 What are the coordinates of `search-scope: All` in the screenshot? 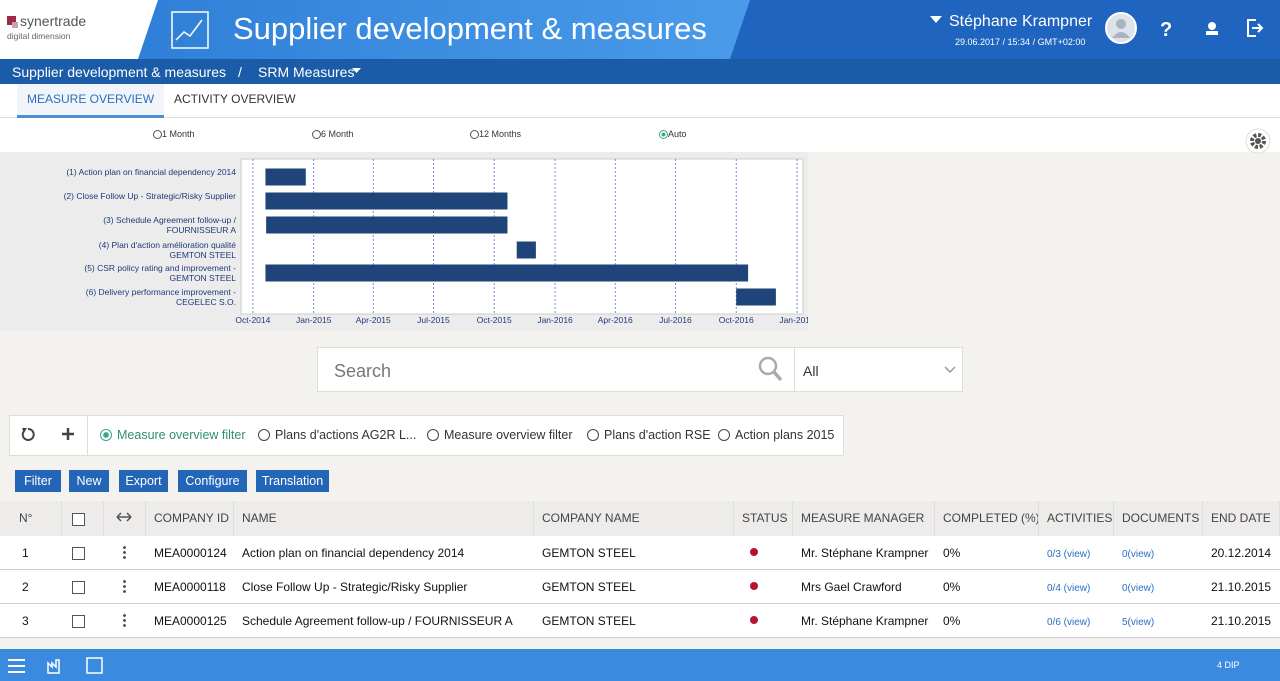 It's located at (811, 371).